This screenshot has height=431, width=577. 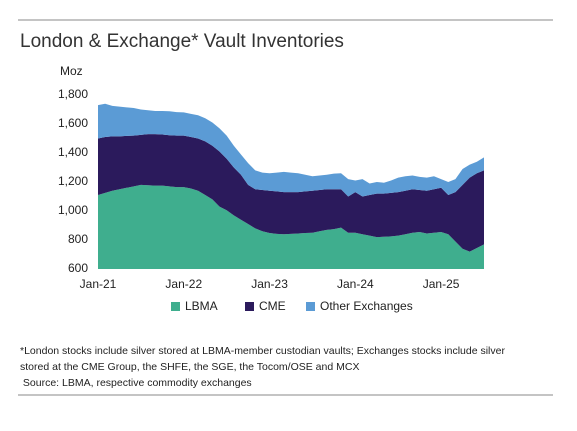 I want to click on y-tick-label: 1,400, so click(x=73, y=152).